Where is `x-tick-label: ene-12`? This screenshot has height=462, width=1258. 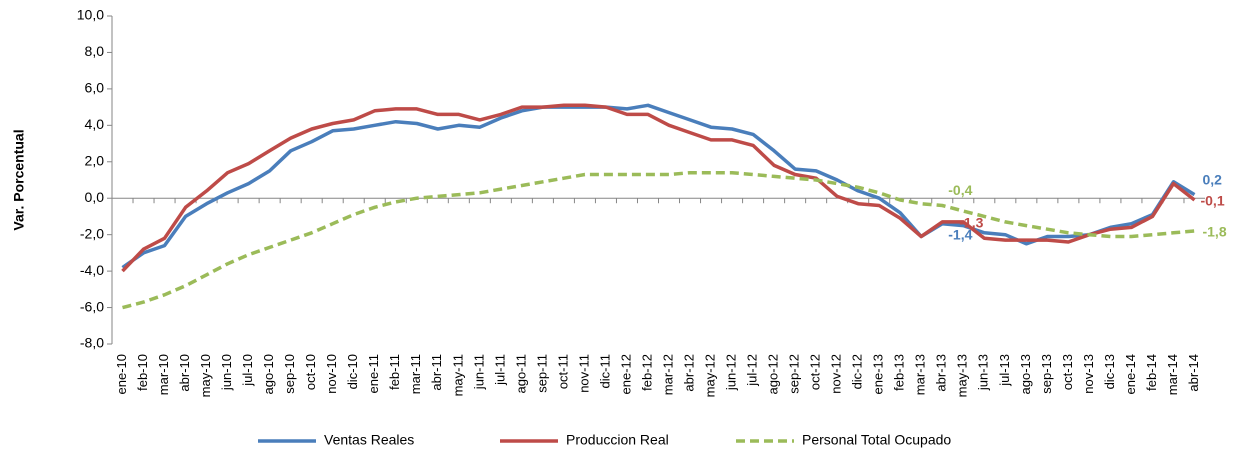 x-tick-label: ene-12 is located at coordinates (625, 374).